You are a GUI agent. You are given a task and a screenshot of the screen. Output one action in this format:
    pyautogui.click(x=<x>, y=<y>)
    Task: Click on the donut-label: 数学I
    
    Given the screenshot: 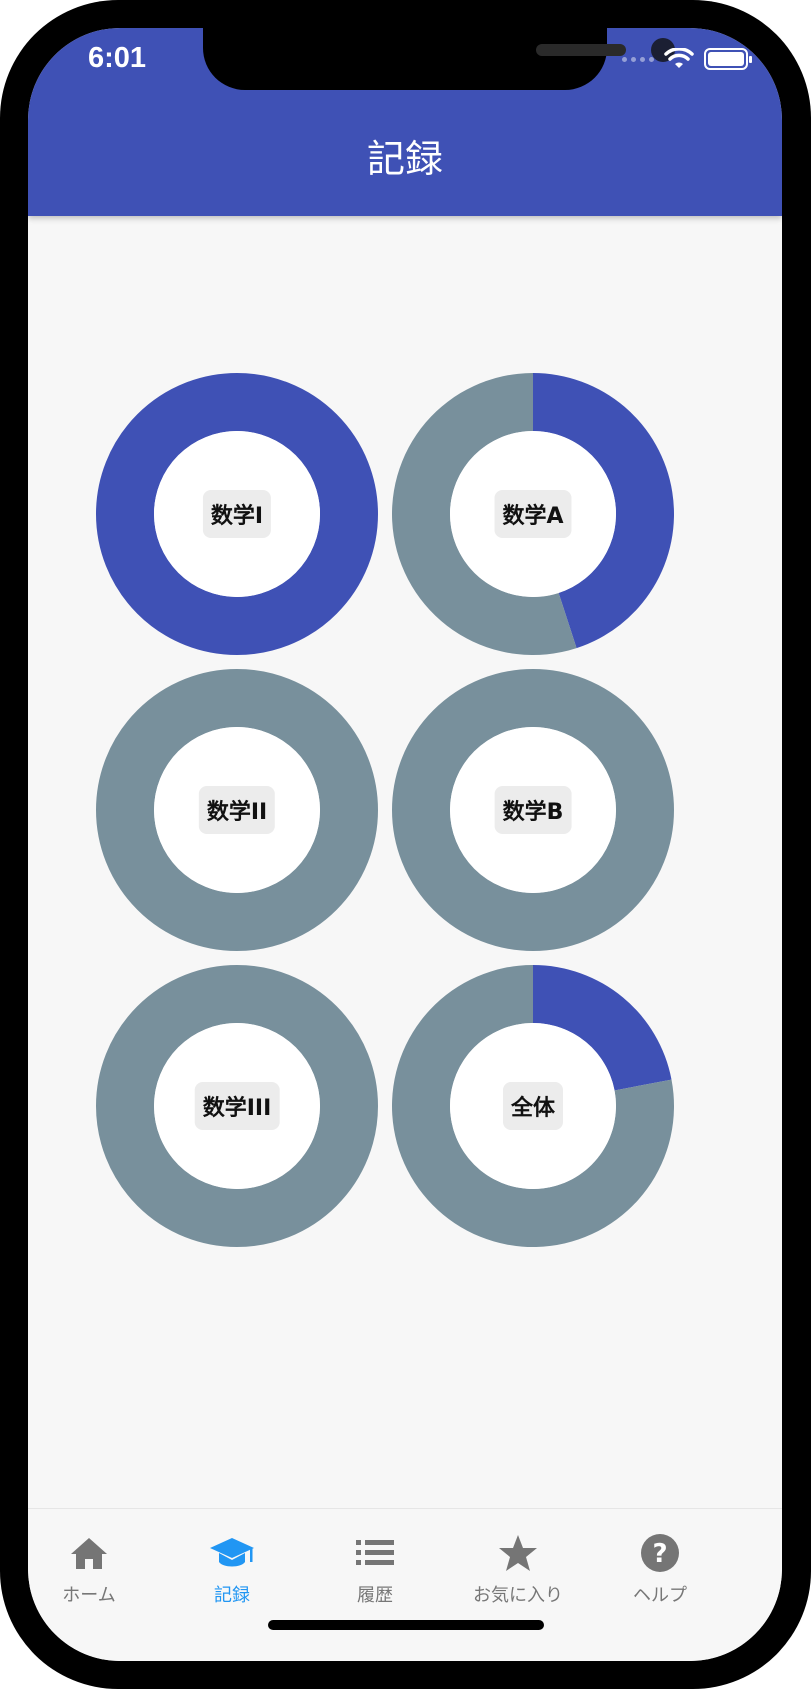 What is the action you would take?
    pyautogui.click(x=237, y=514)
    